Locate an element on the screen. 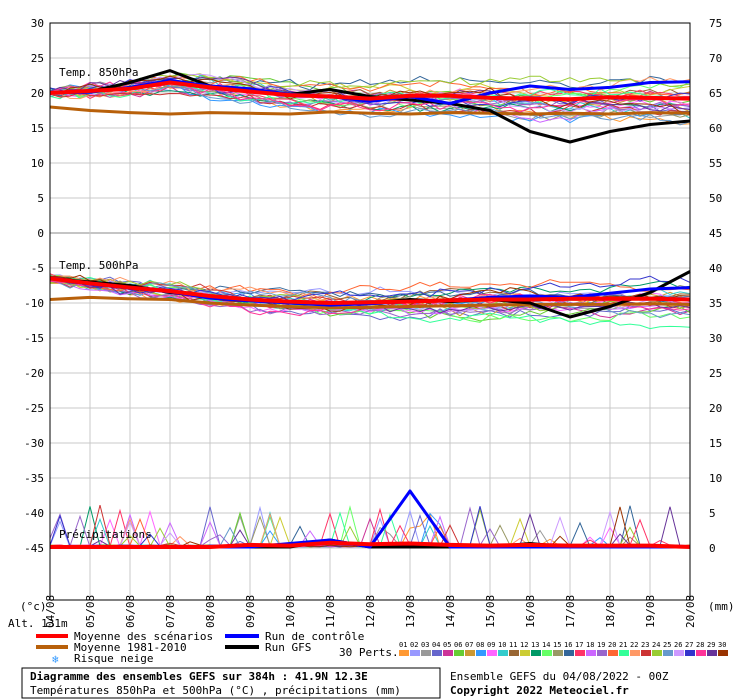 Image resolution: width=740 pixels, height=700 pixels. label-precip: Précipitations is located at coordinates (105, 534).